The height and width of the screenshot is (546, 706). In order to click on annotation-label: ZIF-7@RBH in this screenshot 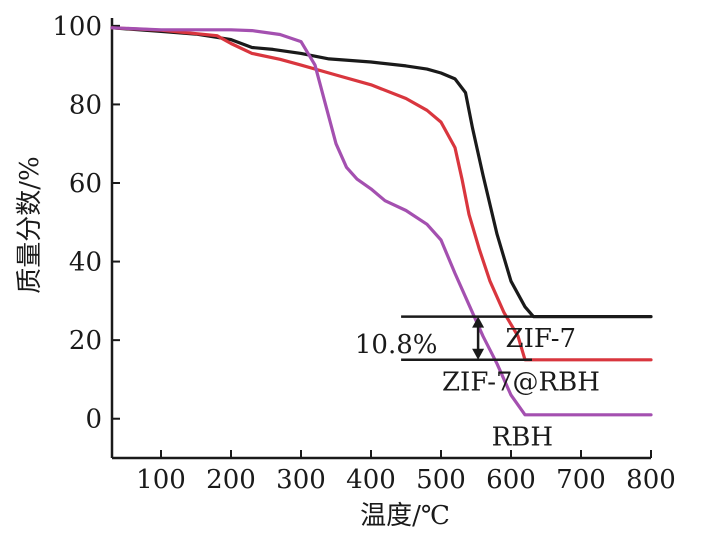, I will do `click(521, 382)`.